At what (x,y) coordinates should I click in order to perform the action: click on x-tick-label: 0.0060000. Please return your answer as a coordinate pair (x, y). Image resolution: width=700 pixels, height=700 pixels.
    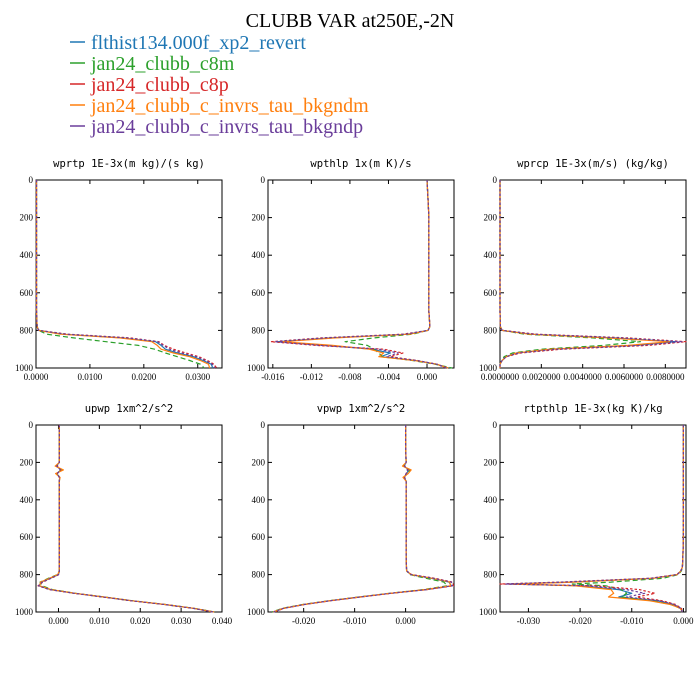
    Looking at the image, I should click on (624, 377).